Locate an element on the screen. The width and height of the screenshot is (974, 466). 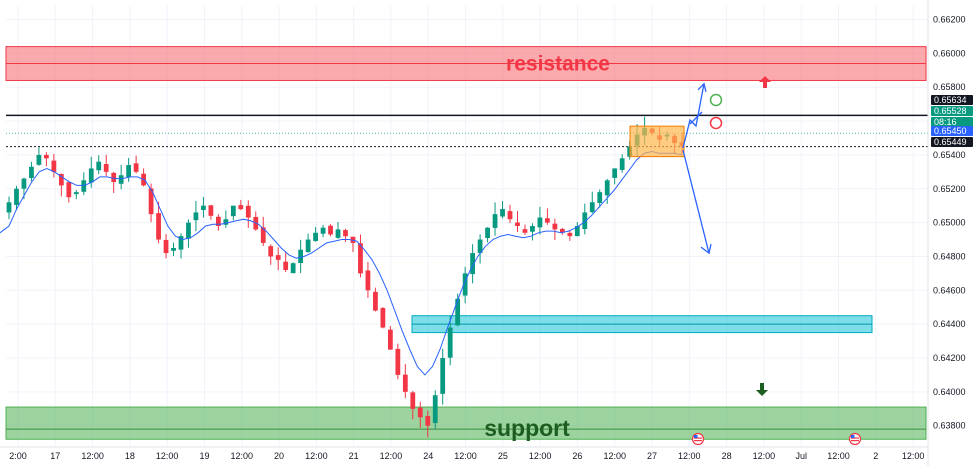
y-tick-label: 0.65400 is located at coordinates (949, 155).